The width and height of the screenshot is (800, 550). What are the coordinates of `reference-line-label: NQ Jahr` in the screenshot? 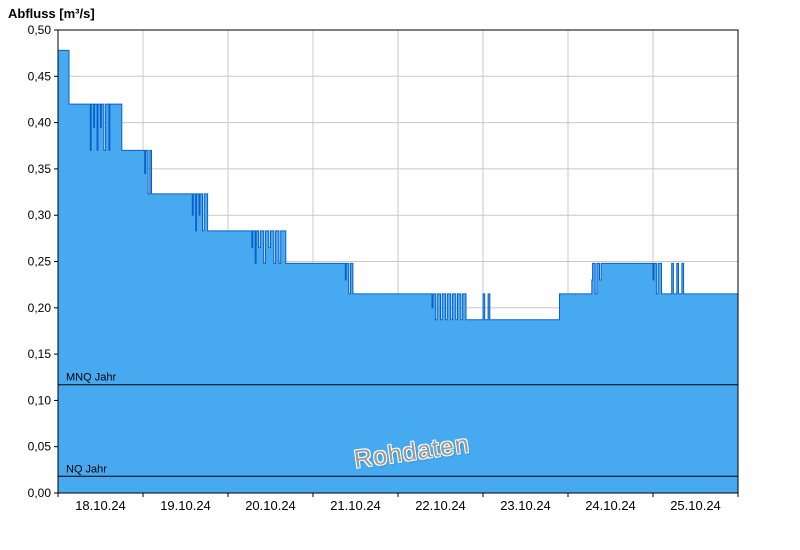 It's located at (86, 469).